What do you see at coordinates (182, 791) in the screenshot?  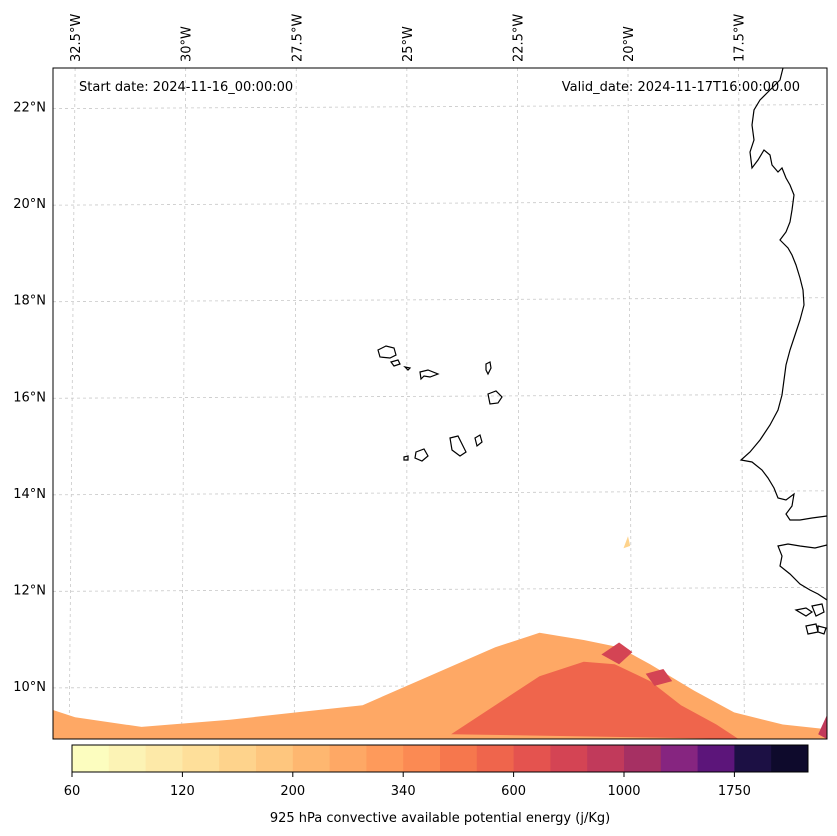 I see `colorbar-tick-label: 120` at bounding box center [182, 791].